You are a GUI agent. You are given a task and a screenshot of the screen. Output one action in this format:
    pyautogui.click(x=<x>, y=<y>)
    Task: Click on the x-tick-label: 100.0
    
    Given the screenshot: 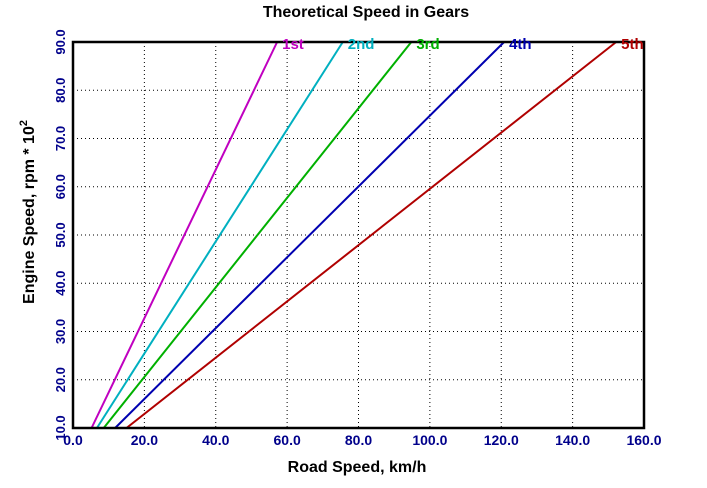 What is the action you would take?
    pyautogui.click(x=429, y=440)
    